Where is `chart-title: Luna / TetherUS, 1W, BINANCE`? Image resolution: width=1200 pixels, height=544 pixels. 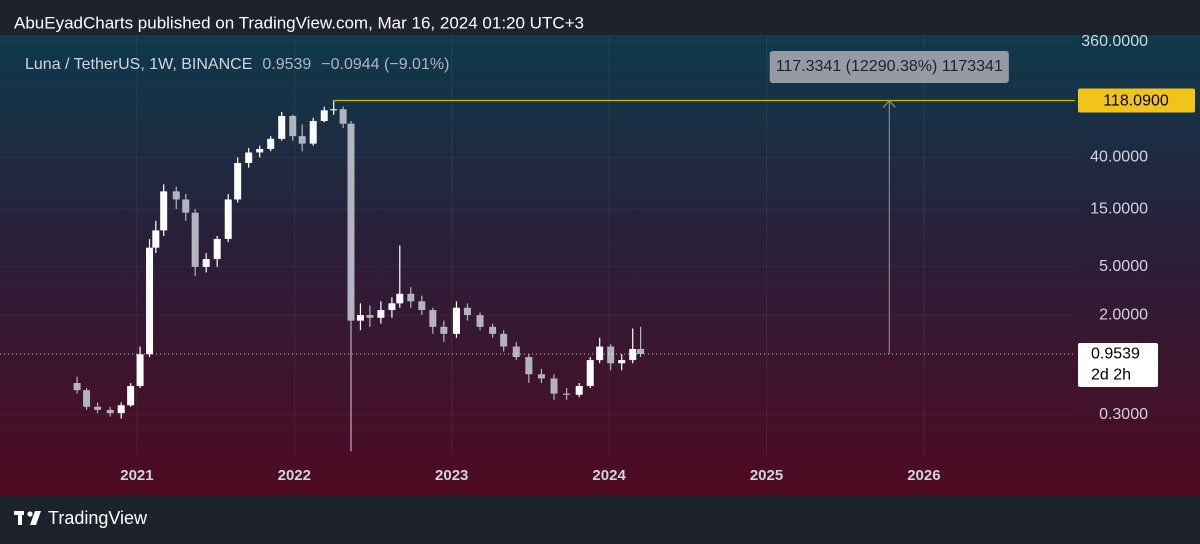 chart-title: Luna / TetherUS, 1W, BINANCE is located at coordinates (138, 64).